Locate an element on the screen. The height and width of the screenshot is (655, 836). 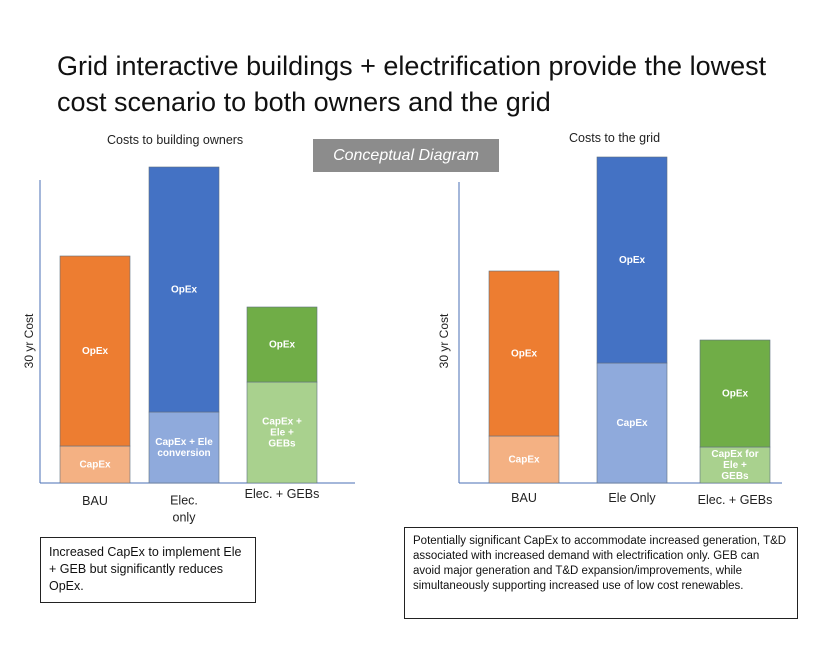
bar-segment-label: CapEx + Ele conversion is located at coordinates (184, 448).